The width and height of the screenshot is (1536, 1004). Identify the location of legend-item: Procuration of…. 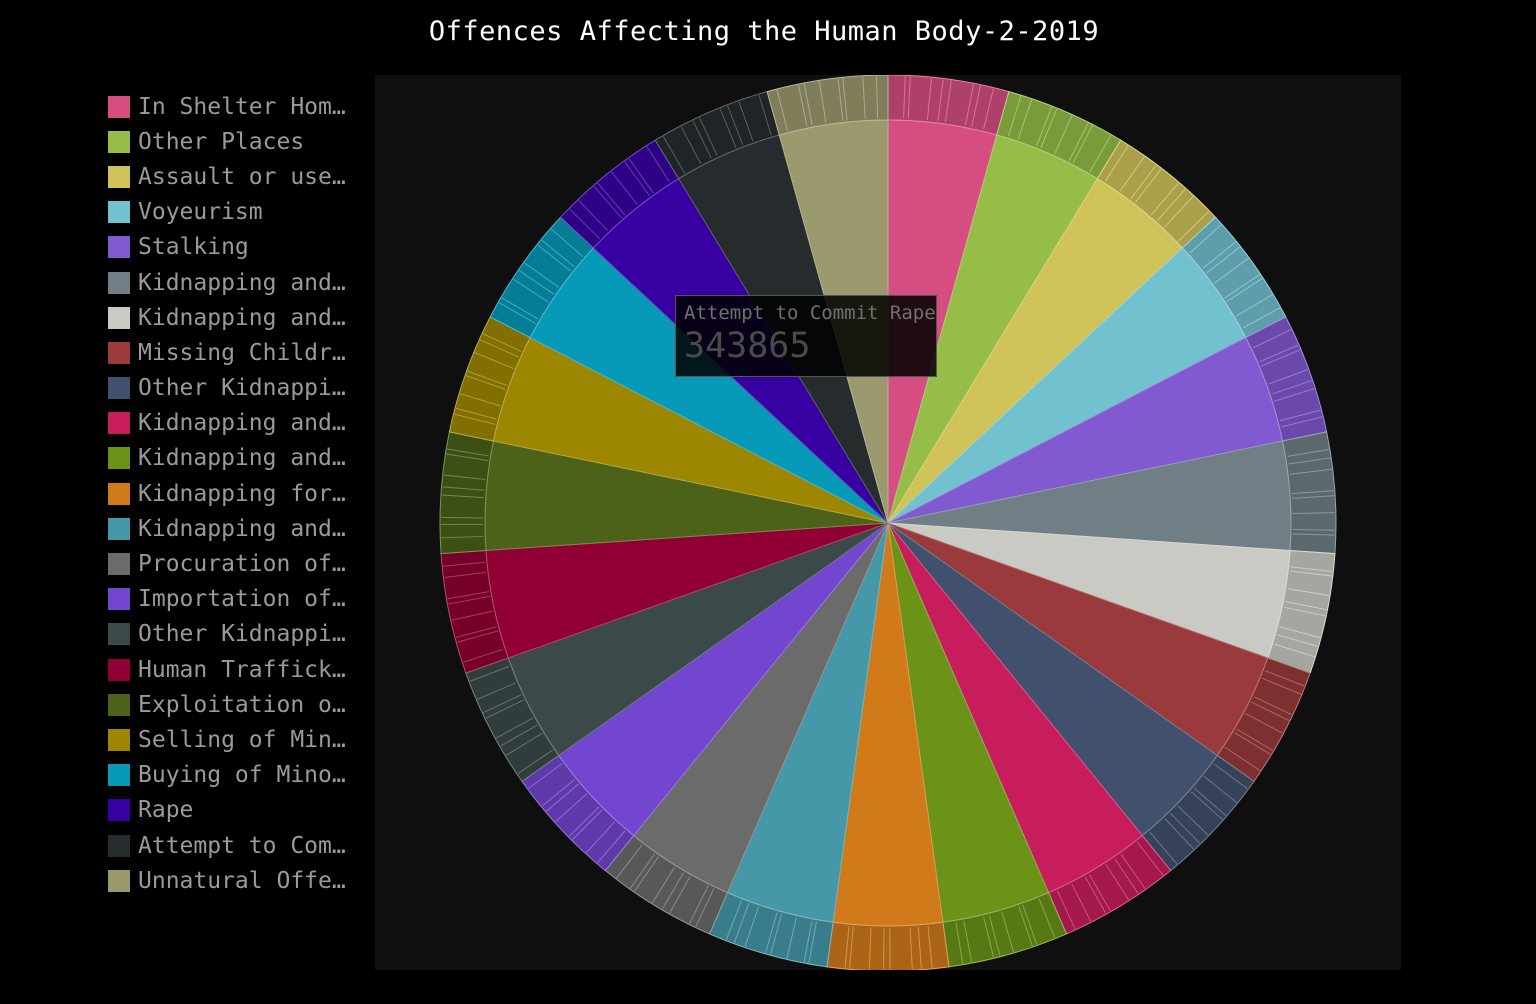
(233, 563).